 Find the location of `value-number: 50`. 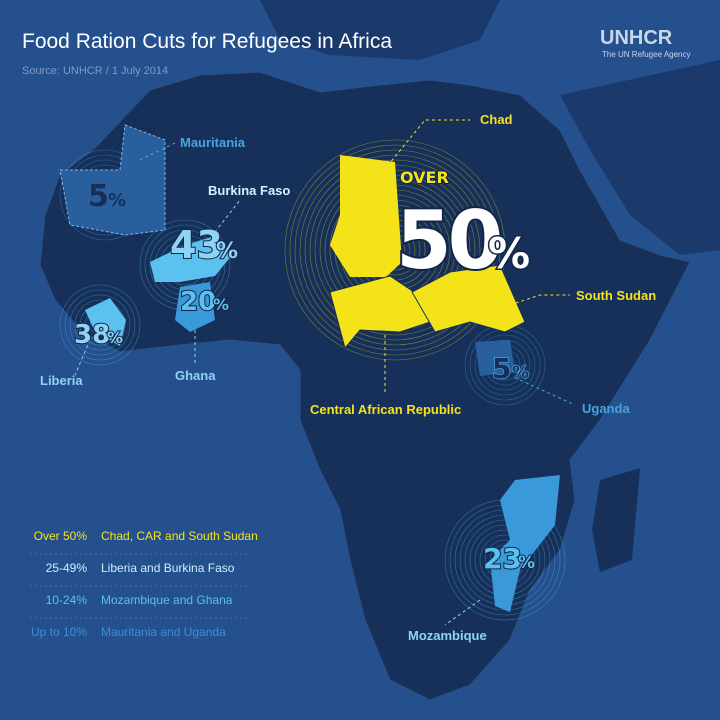

value-number: 50 is located at coordinates (448, 240).